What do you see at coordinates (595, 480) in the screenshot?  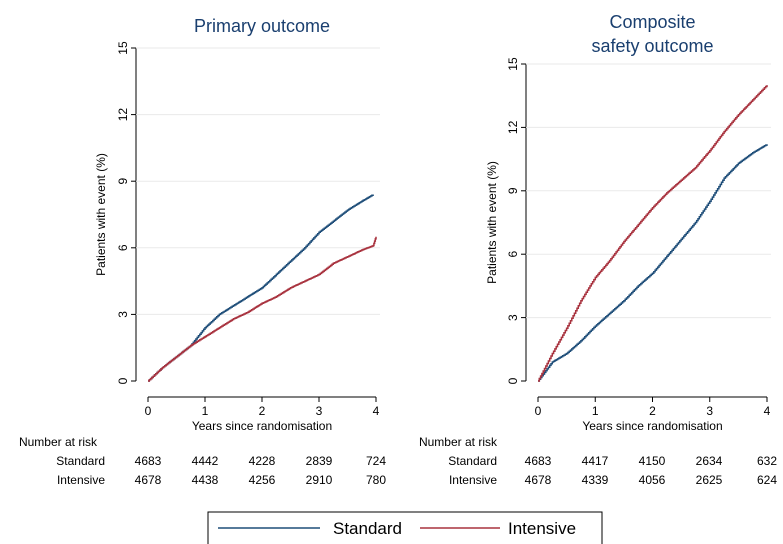 I see `risk-value: 4339` at bounding box center [595, 480].